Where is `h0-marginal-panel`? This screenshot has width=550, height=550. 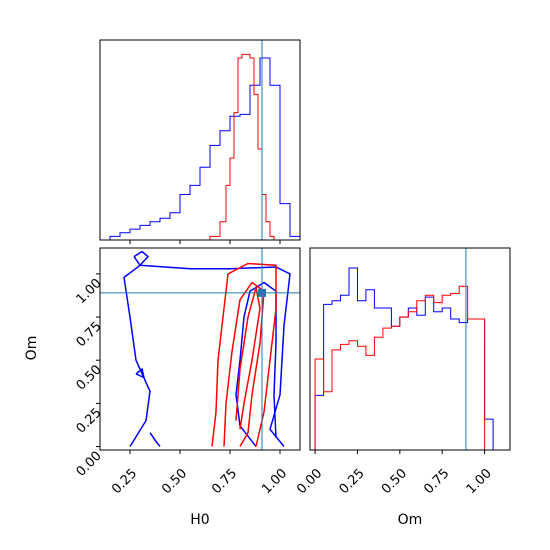 h0-marginal-panel is located at coordinates (200, 141).